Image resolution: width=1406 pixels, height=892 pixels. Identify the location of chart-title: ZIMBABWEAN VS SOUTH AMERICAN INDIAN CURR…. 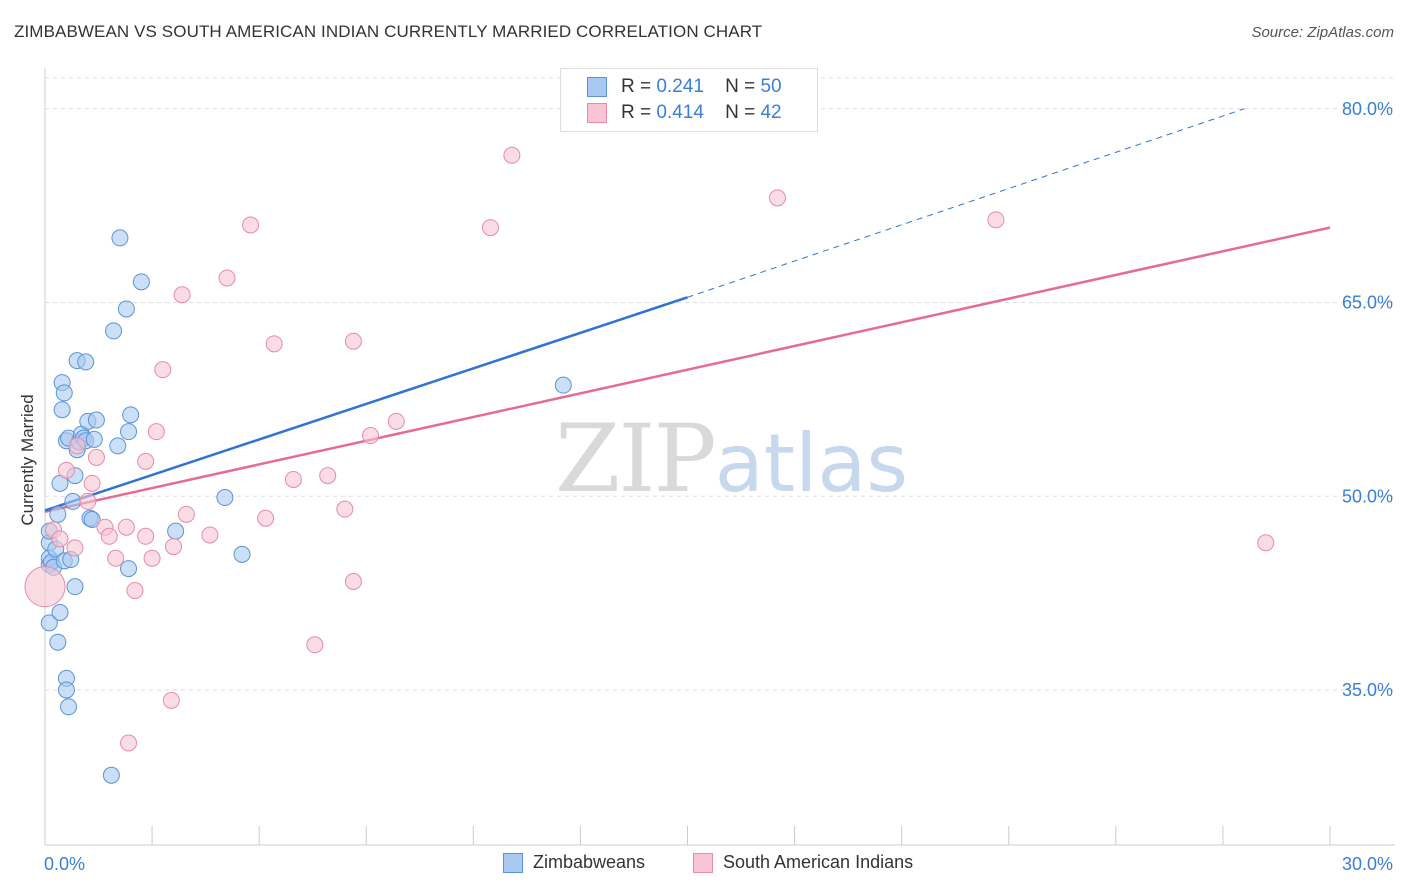
(388, 31).